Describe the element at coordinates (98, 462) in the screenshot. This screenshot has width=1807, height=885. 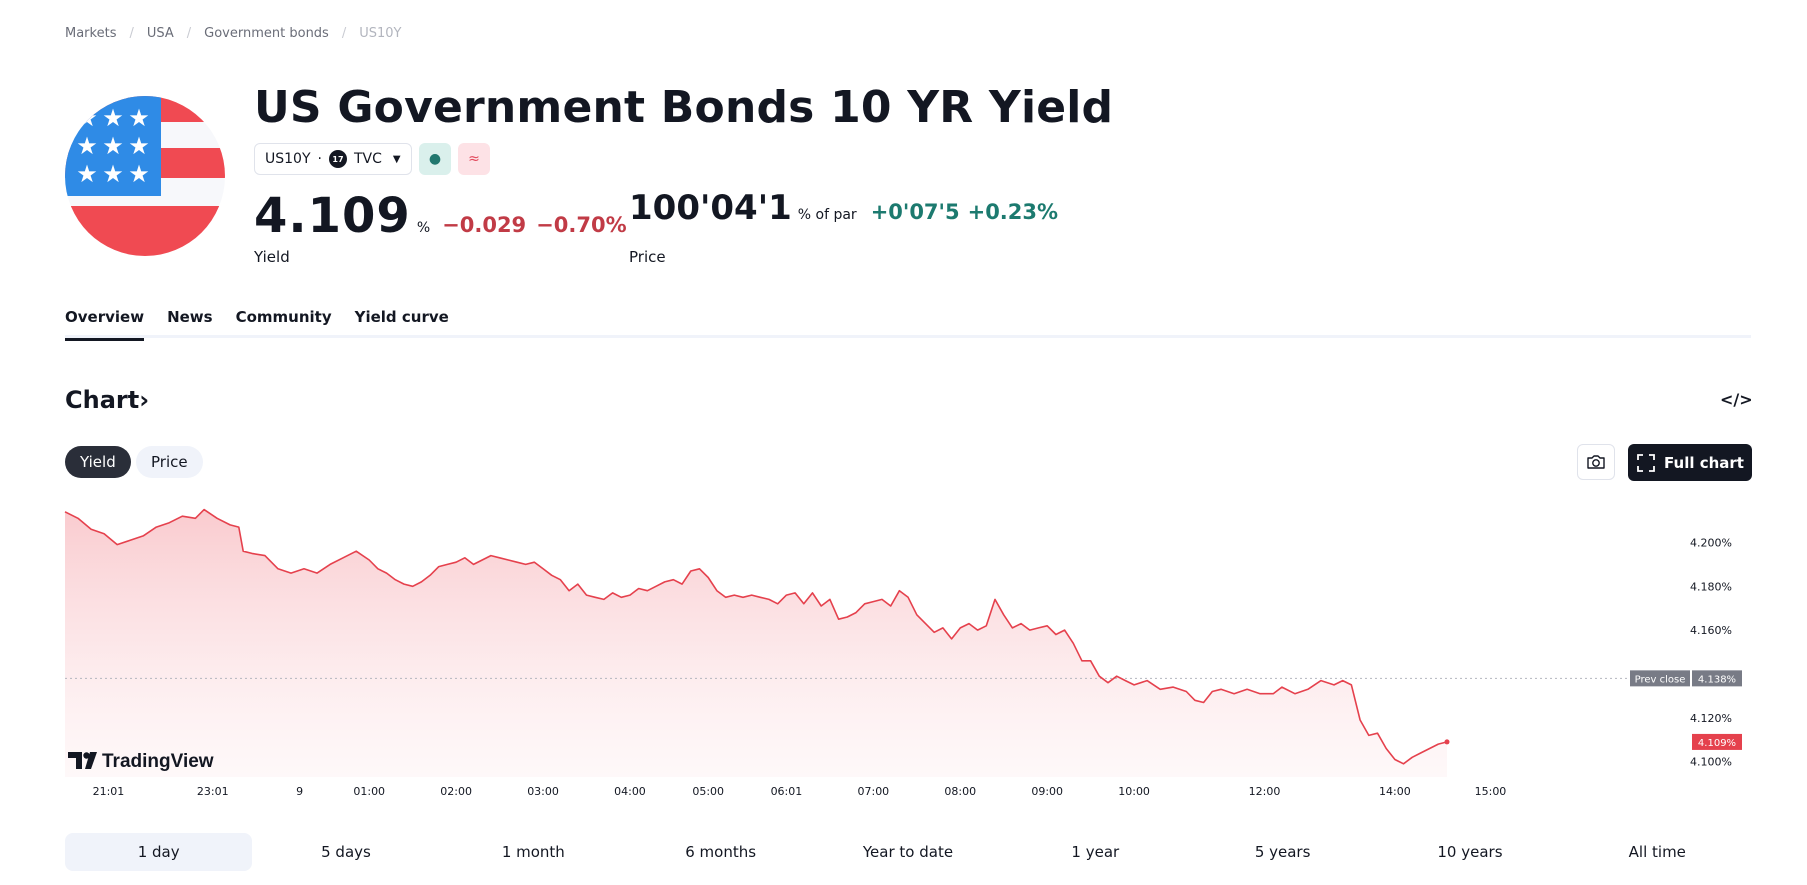
I see `toggle-yield: Yield` at that location.